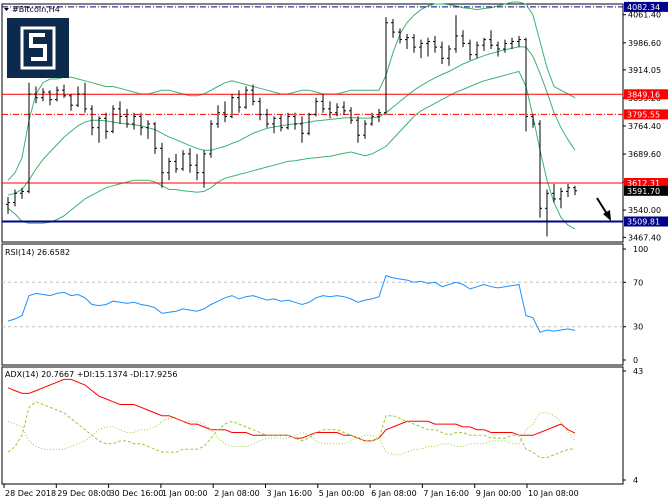 Image resolution: width=670 pixels, height=502 pixels. I want to click on symbol-dropdown-icon, so click(6, 9).